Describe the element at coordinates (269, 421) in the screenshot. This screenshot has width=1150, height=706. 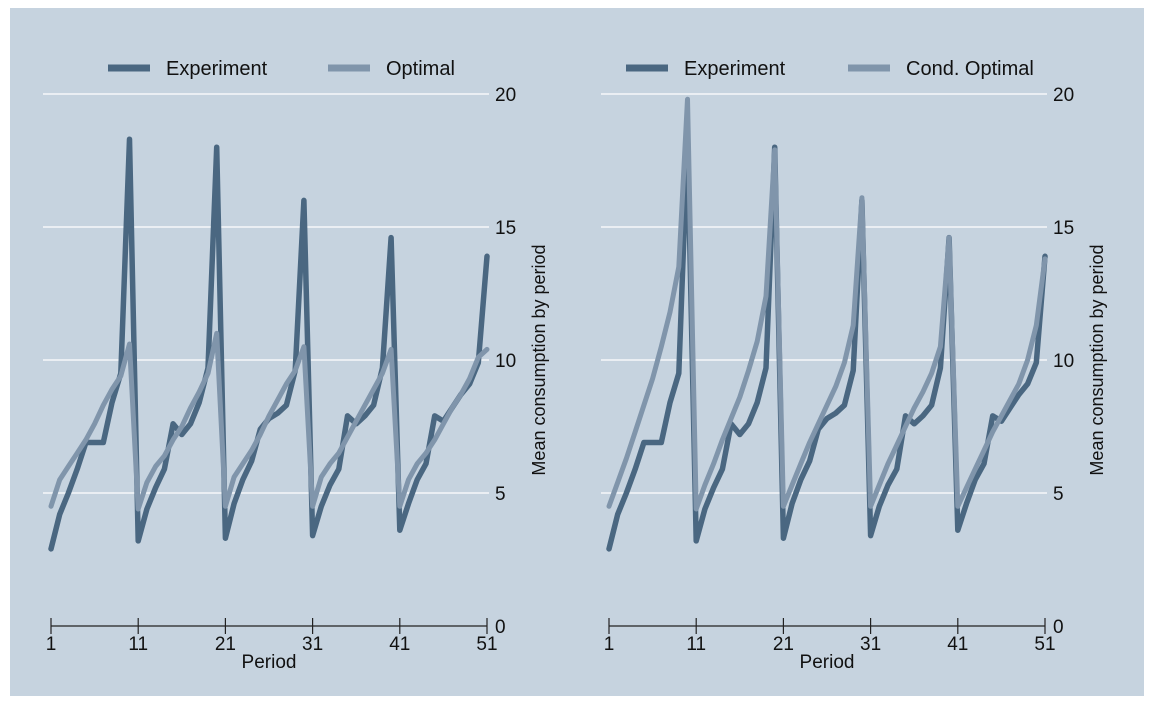
I see `series-line-optimal` at that location.